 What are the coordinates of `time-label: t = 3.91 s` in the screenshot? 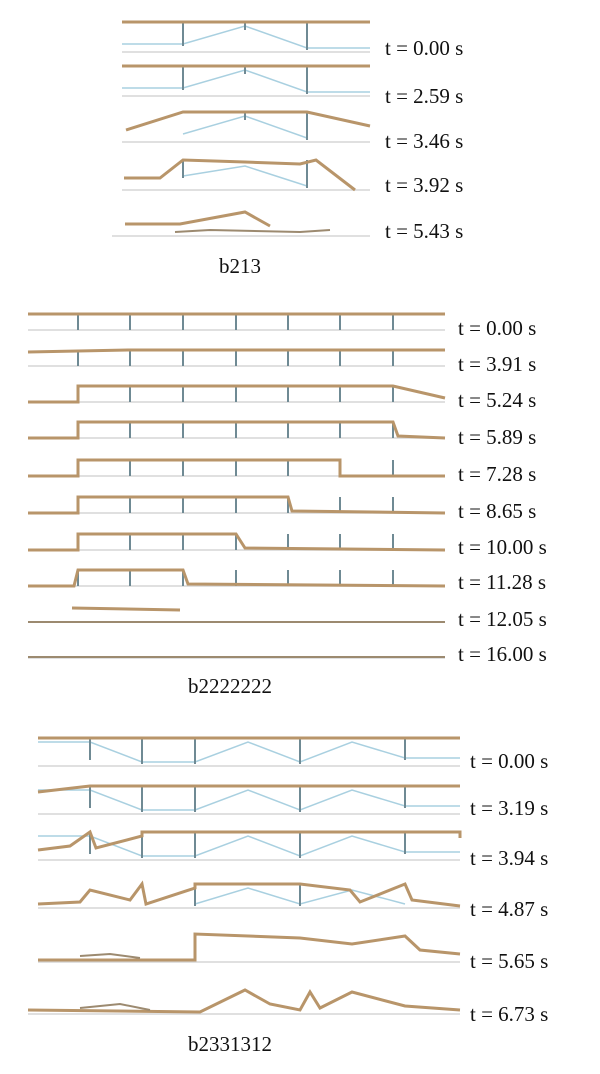 It's located at (497, 364).